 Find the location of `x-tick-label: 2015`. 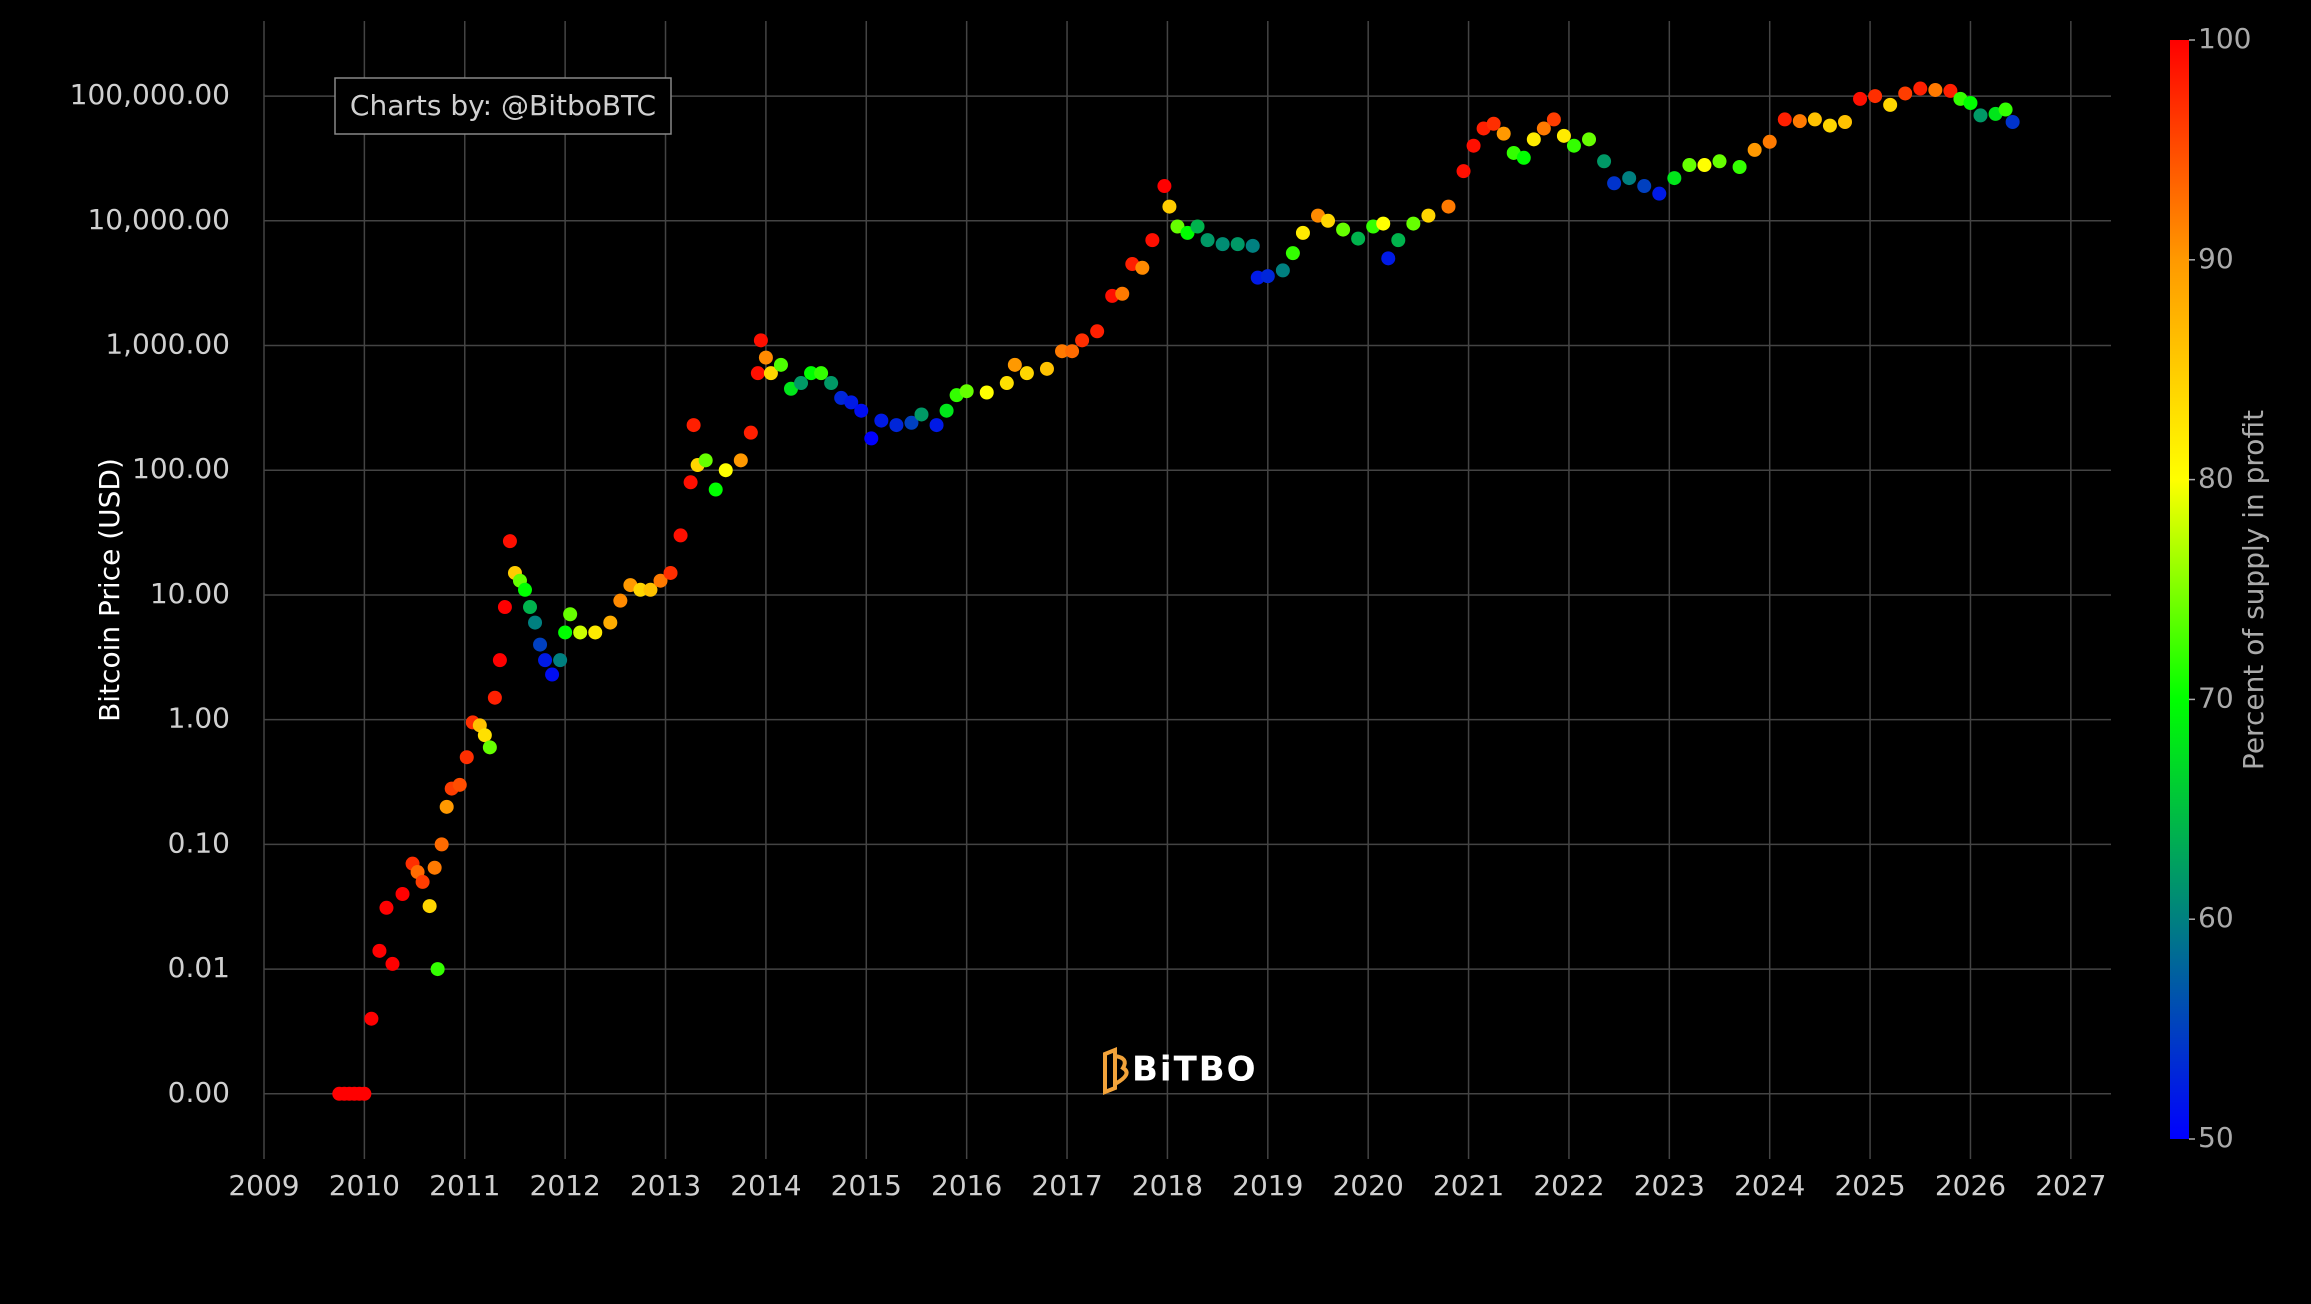

x-tick-label: 2015 is located at coordinates (866, 1185).